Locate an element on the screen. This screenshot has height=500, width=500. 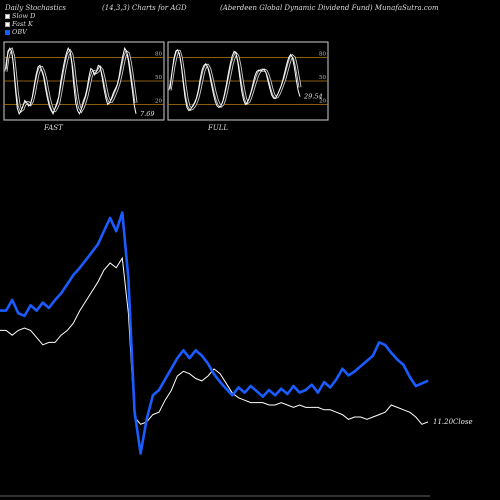
legend-label: OBV is located at coordinates (19, 32).